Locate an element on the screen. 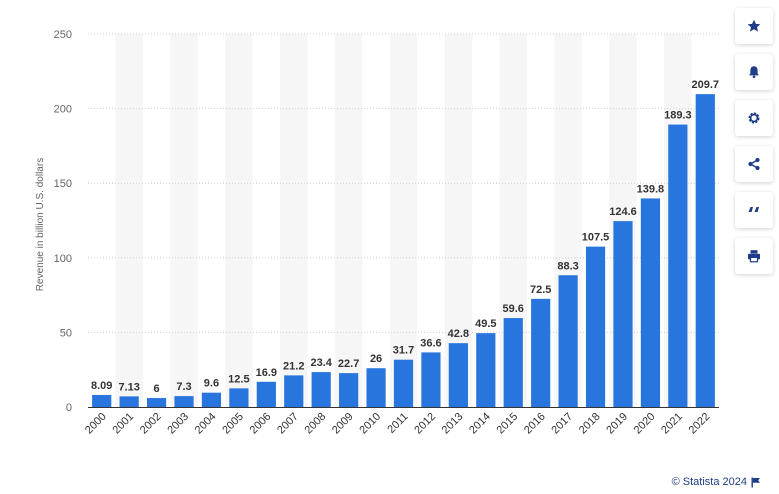 The height and width of the screenshot is (494, 779). bar-2017 is located at coordinates (568, 341).